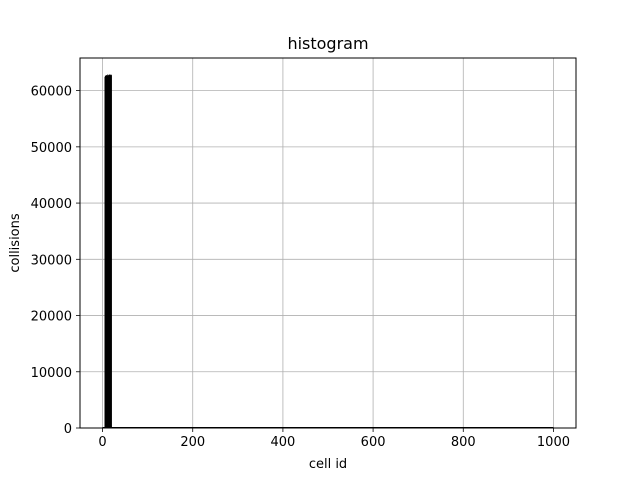 Image resolution: width=640 pixels, height=485 pixels. What do you see at coordinates (15, 243) in the screenshot?
I see `y-axis-label: collisions` at bounding box center [15, 243].